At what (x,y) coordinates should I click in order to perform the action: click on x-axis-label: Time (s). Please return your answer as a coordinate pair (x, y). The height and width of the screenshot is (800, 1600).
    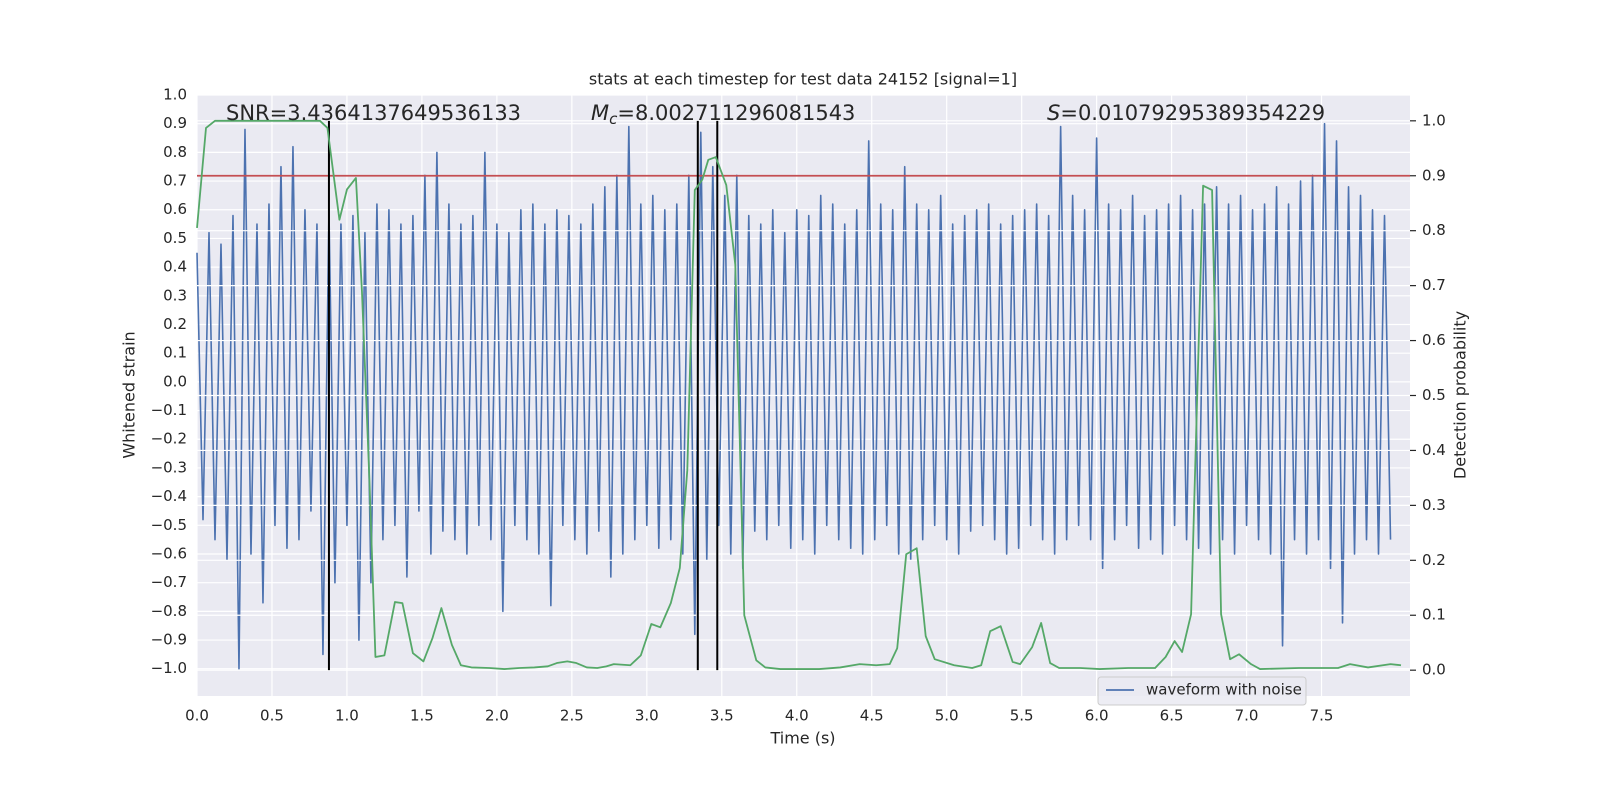
    Looking at the image, I should click on (802, 738).